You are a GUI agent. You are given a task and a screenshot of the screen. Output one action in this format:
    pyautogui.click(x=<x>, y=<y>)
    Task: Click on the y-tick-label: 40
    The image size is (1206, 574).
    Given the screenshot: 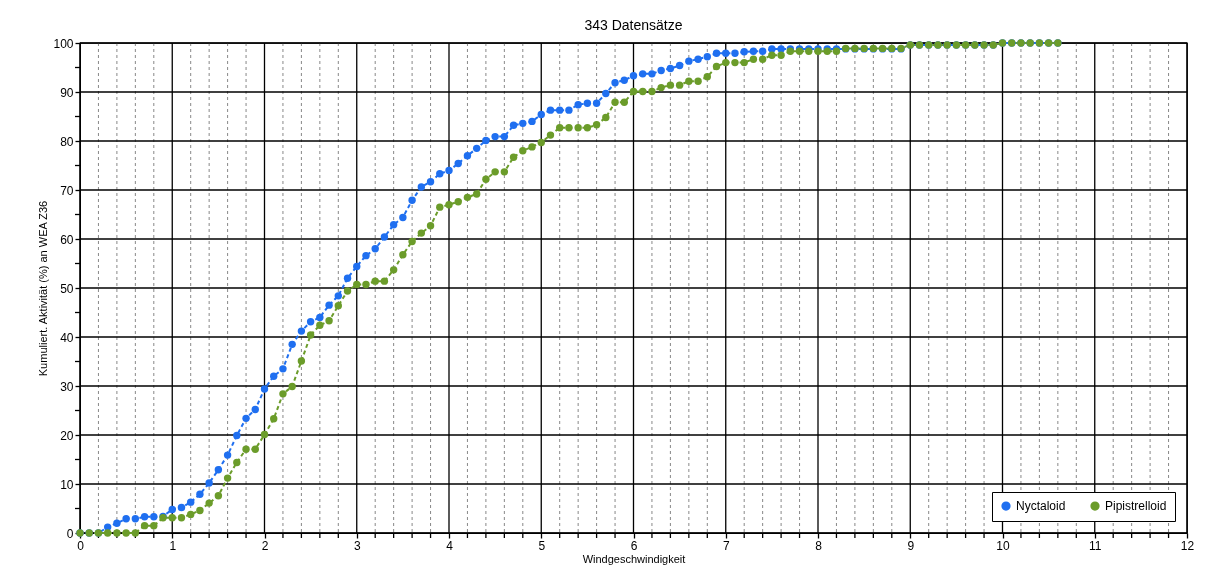 What is the action you would take?
    pyautogui.click(x=67, y=337)
    